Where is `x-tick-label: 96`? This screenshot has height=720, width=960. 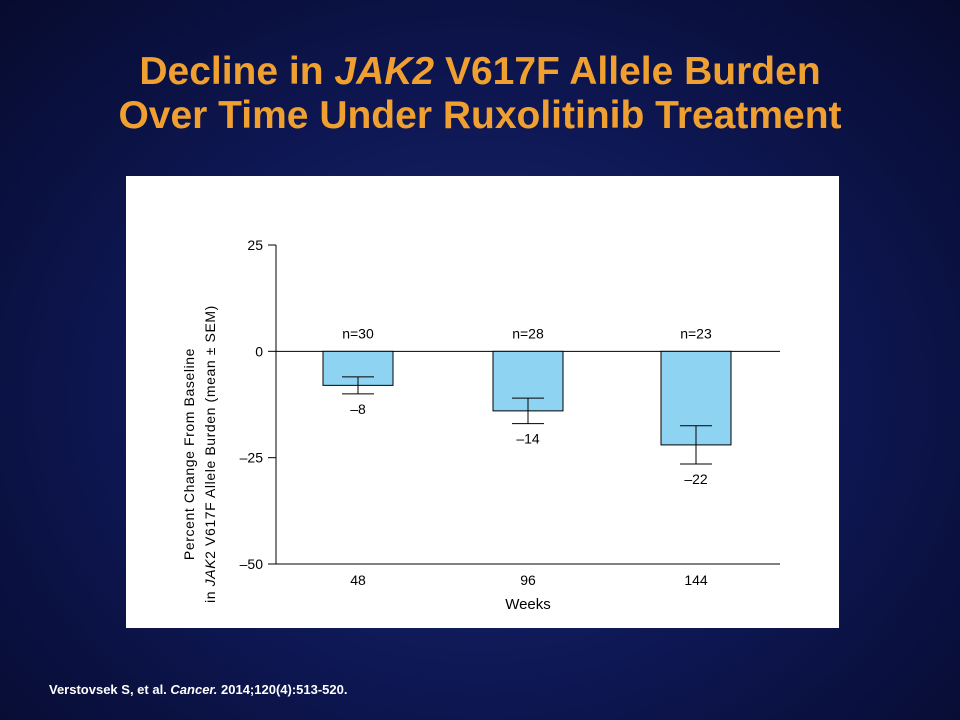
x-tick-label: 96 is located at coordinates (528, 580).